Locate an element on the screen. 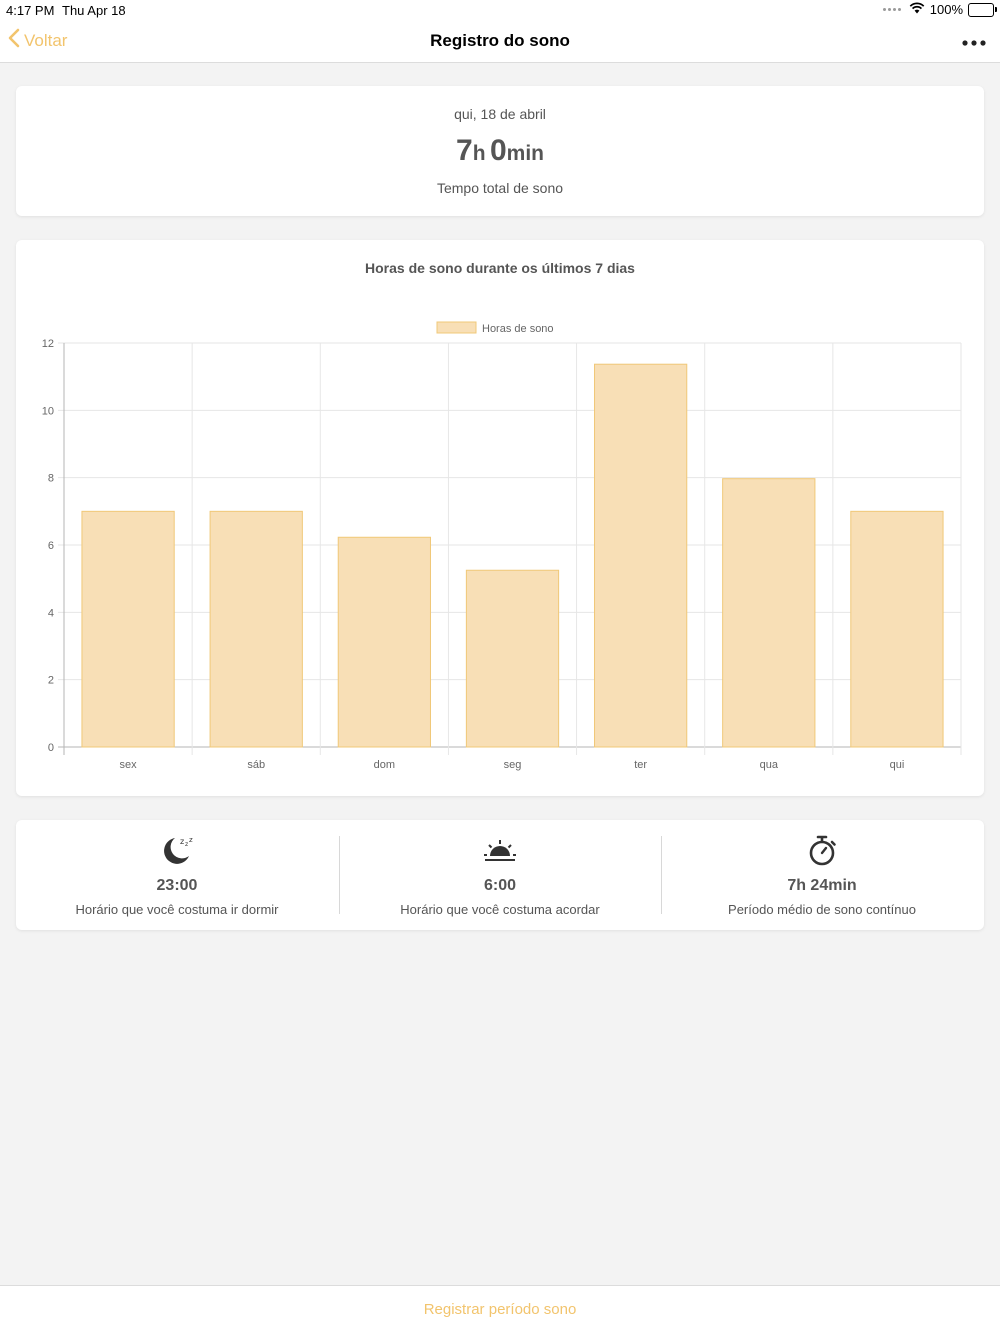  summary-label: Tempo total de sono is located at coordinates (500, 188).